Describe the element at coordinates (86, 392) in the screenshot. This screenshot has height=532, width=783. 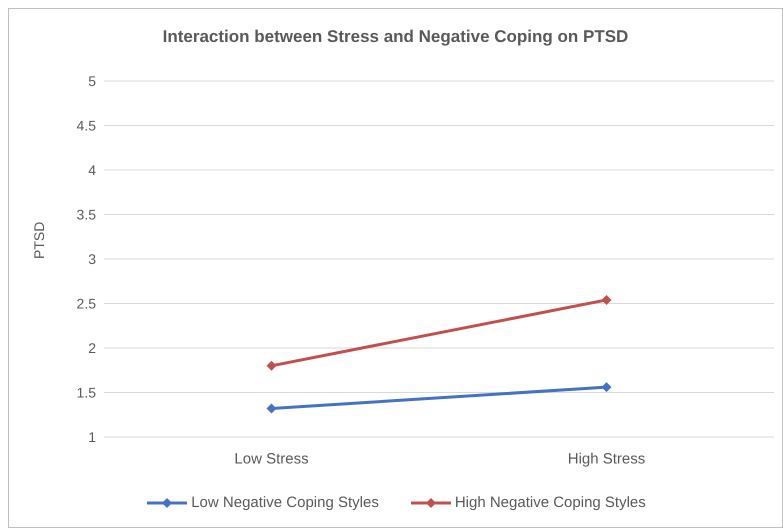
I see `y-tick-label: 1.5` at that location.